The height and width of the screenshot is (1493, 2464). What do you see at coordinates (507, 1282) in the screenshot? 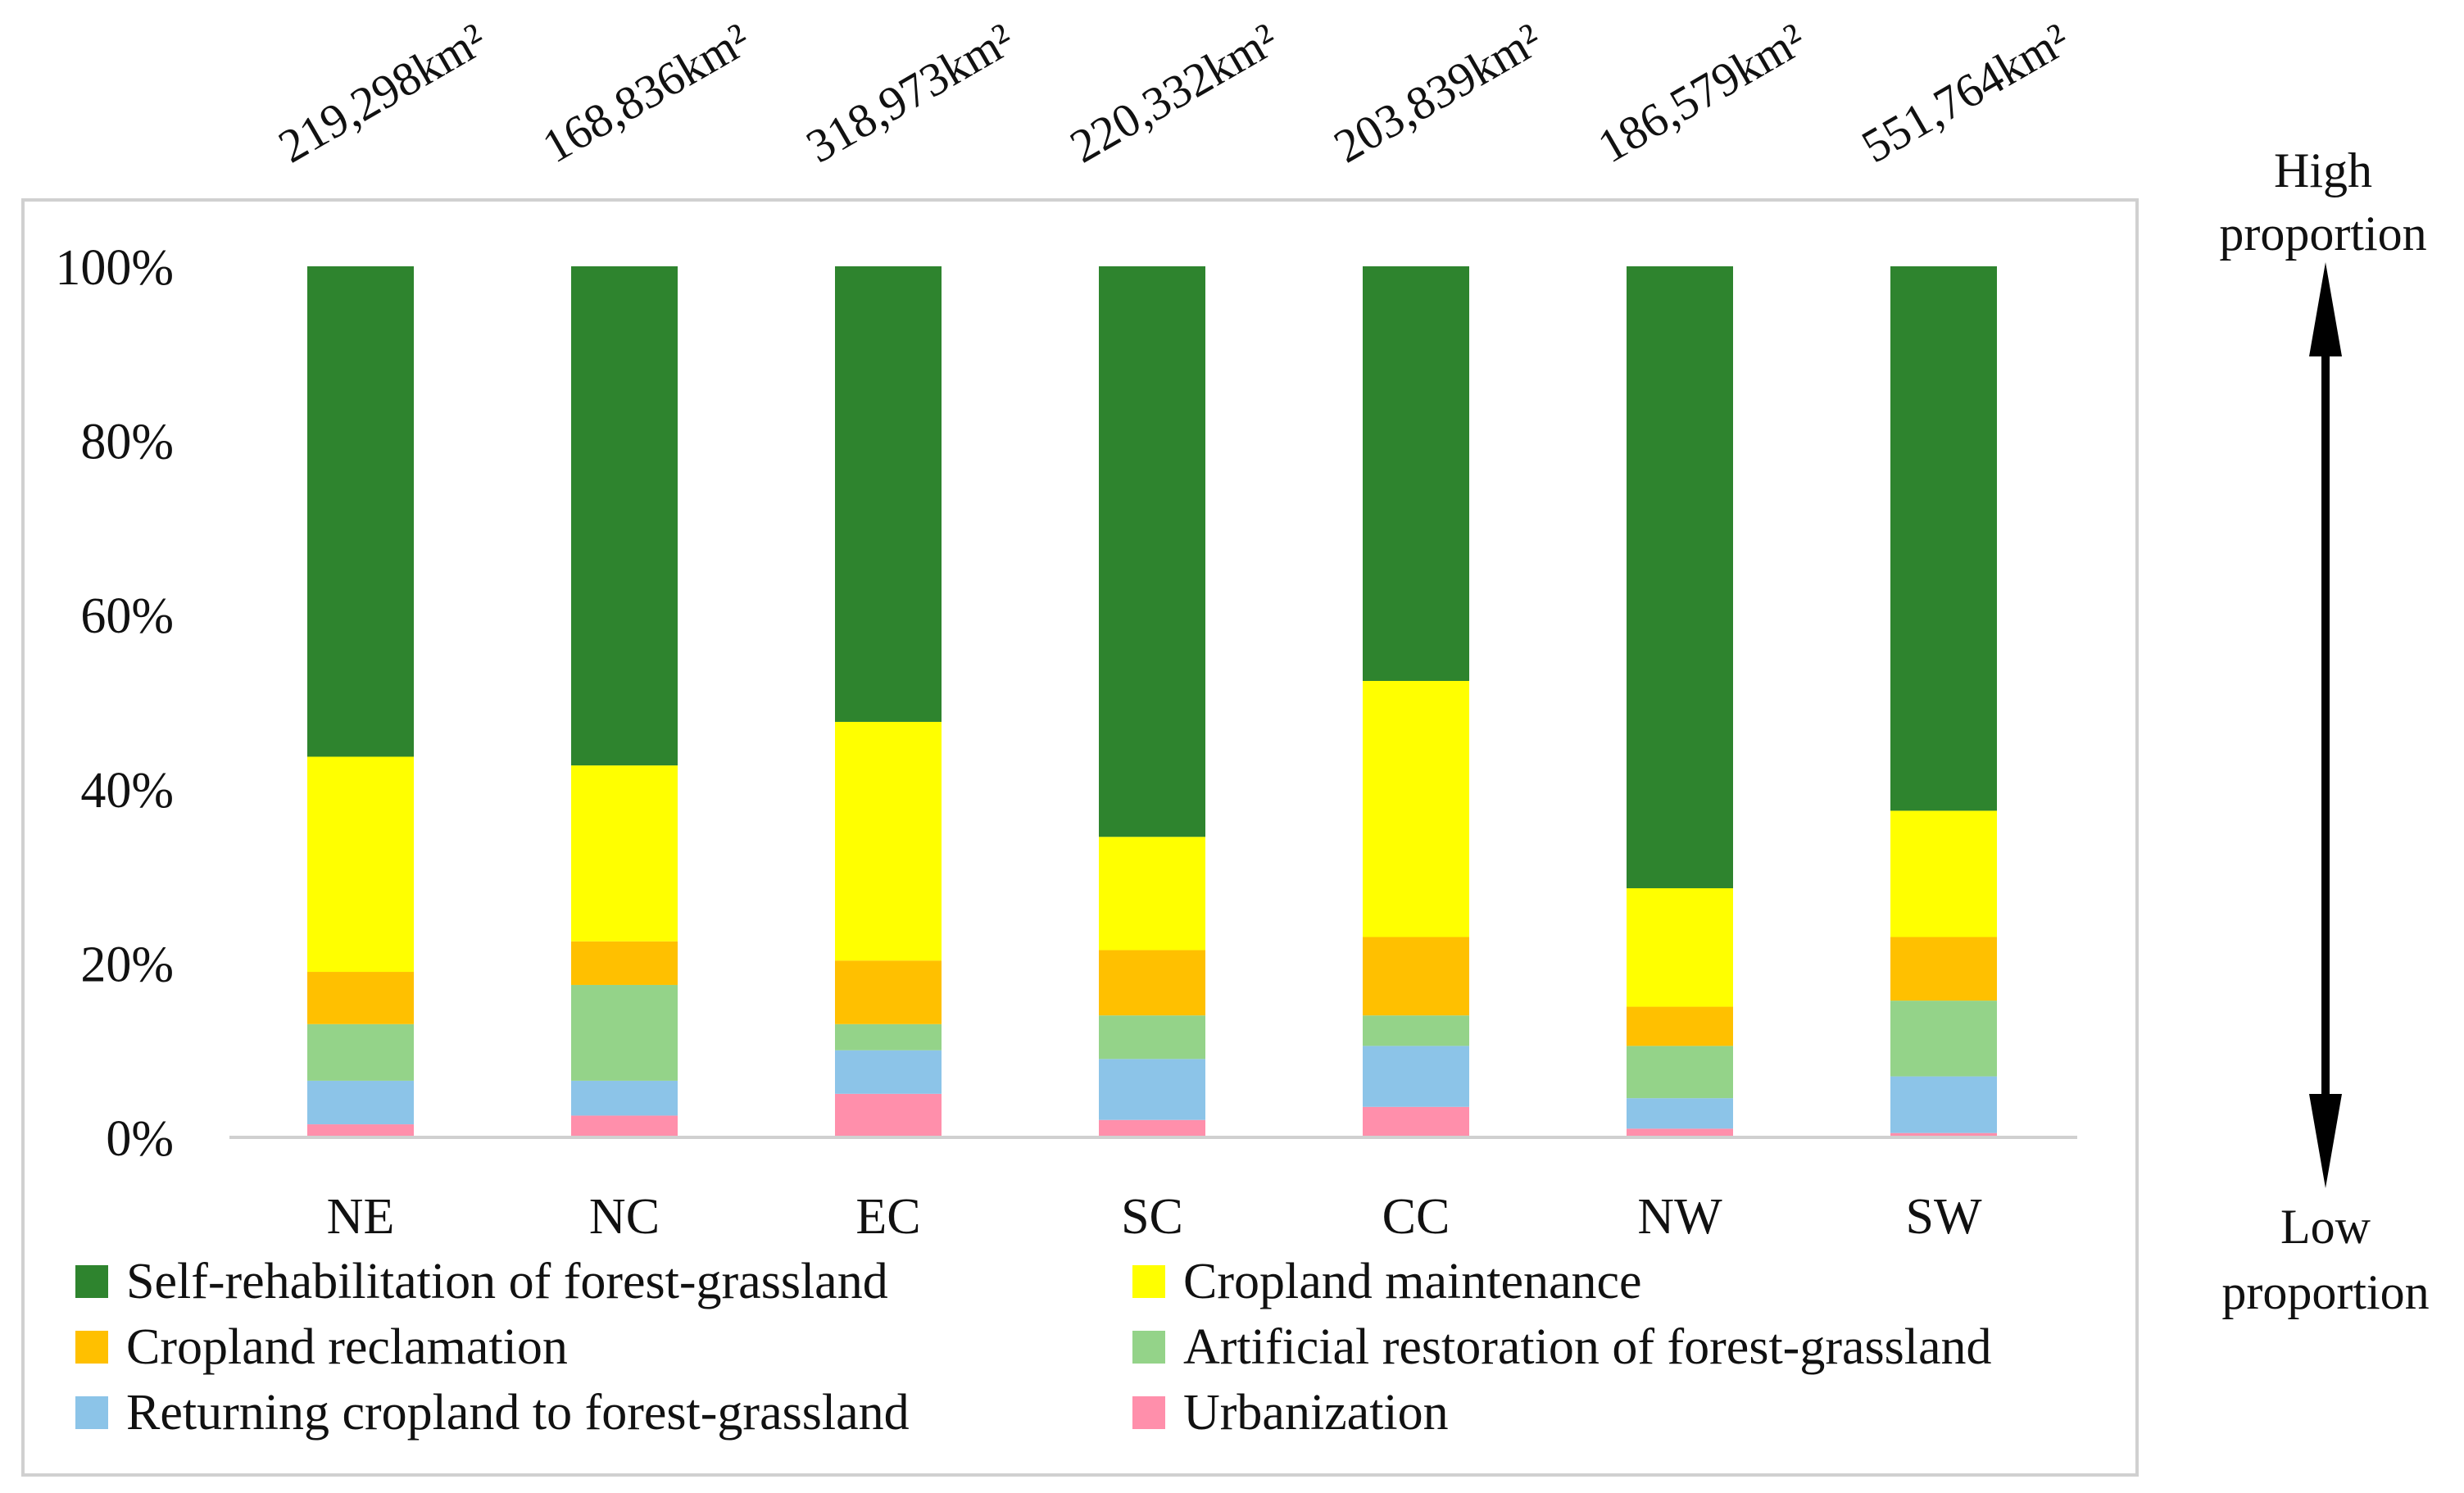
I see `legend-label-6: Self-rehabilitation of forest-grassland` at bounding box center [507, 1282].